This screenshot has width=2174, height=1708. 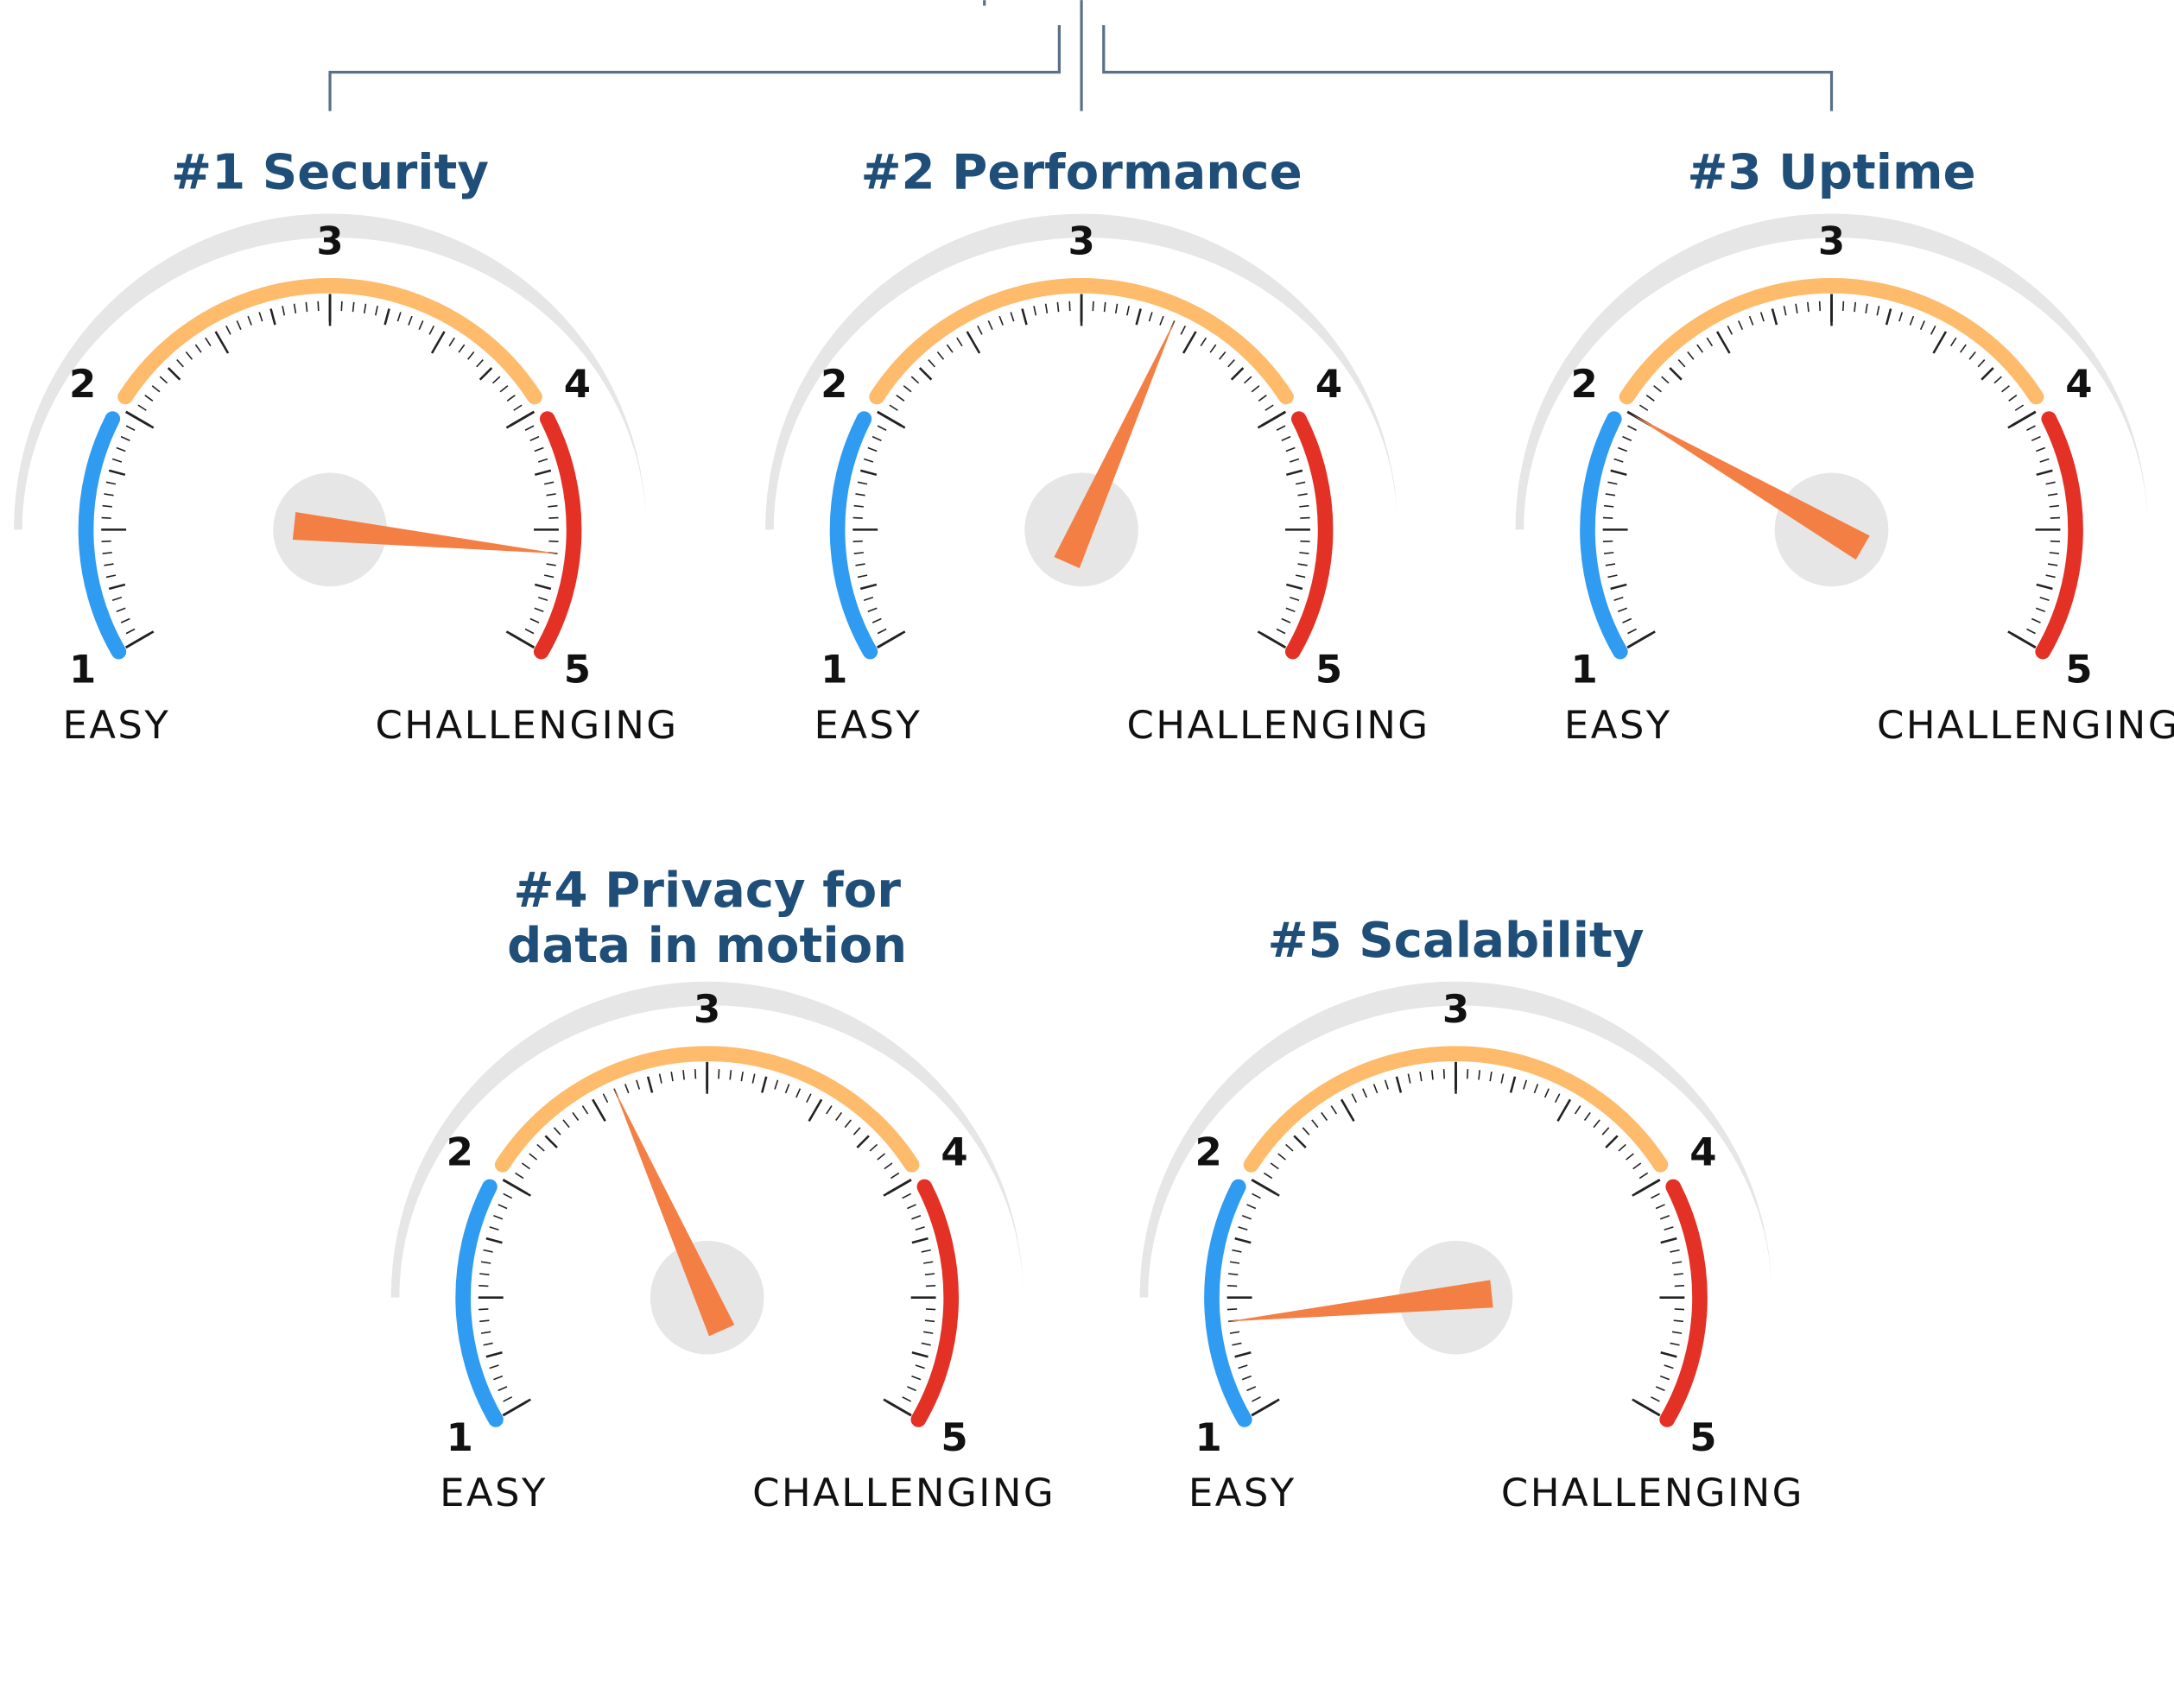 I want to click on min-label: EASY, so click(x=1242, y=1492).